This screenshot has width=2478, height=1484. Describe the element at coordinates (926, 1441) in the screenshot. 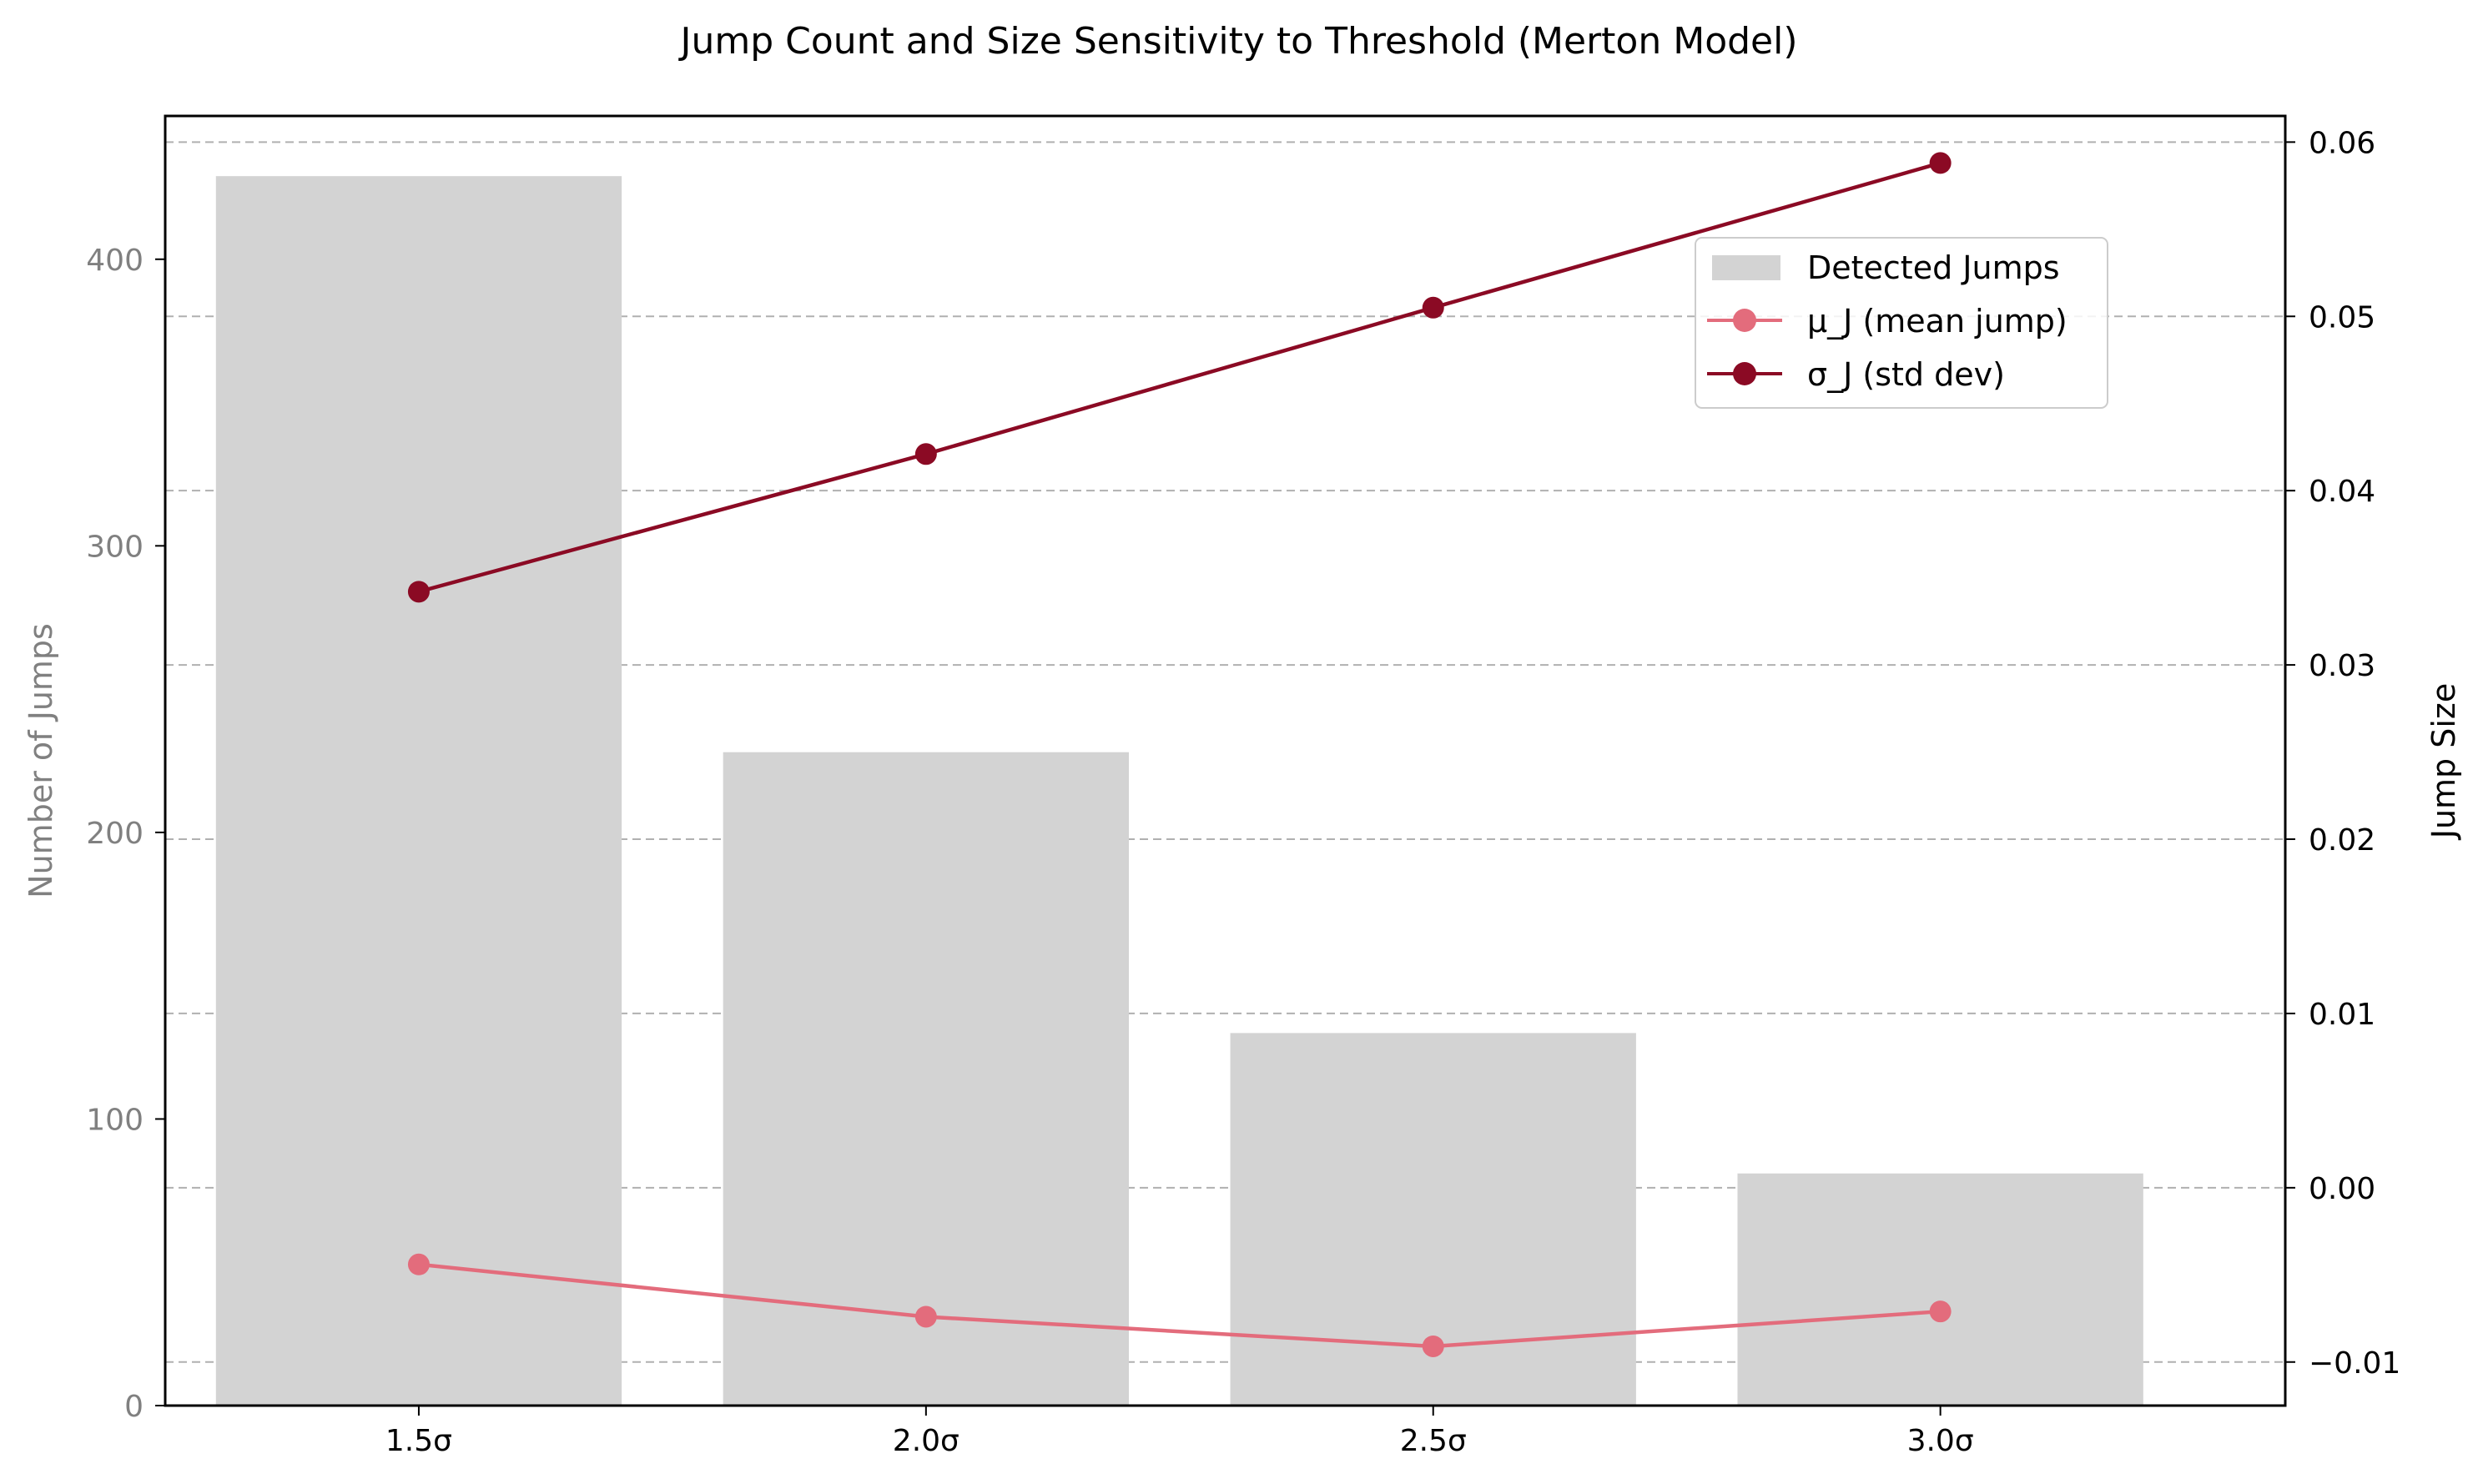

I see `x-tick-label: 2.0σ` at that location.